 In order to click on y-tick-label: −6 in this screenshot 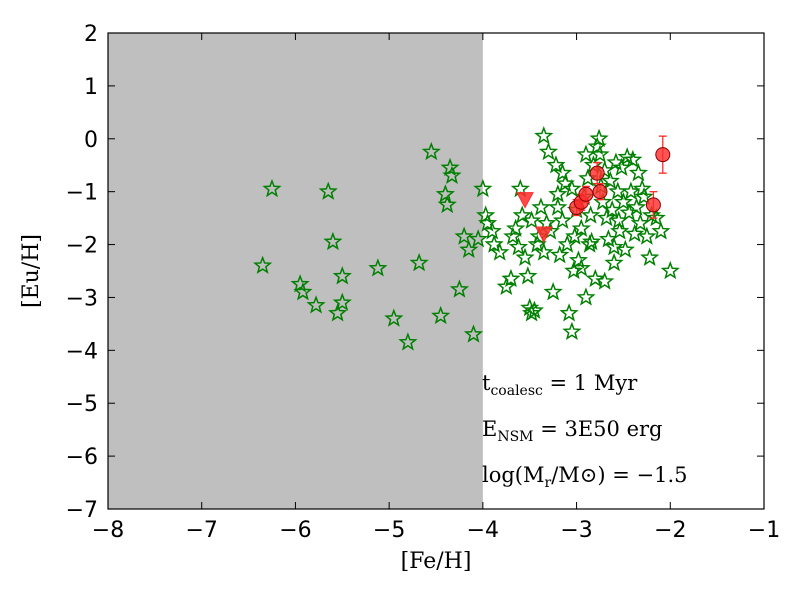, I will do `click(82, 457)`.